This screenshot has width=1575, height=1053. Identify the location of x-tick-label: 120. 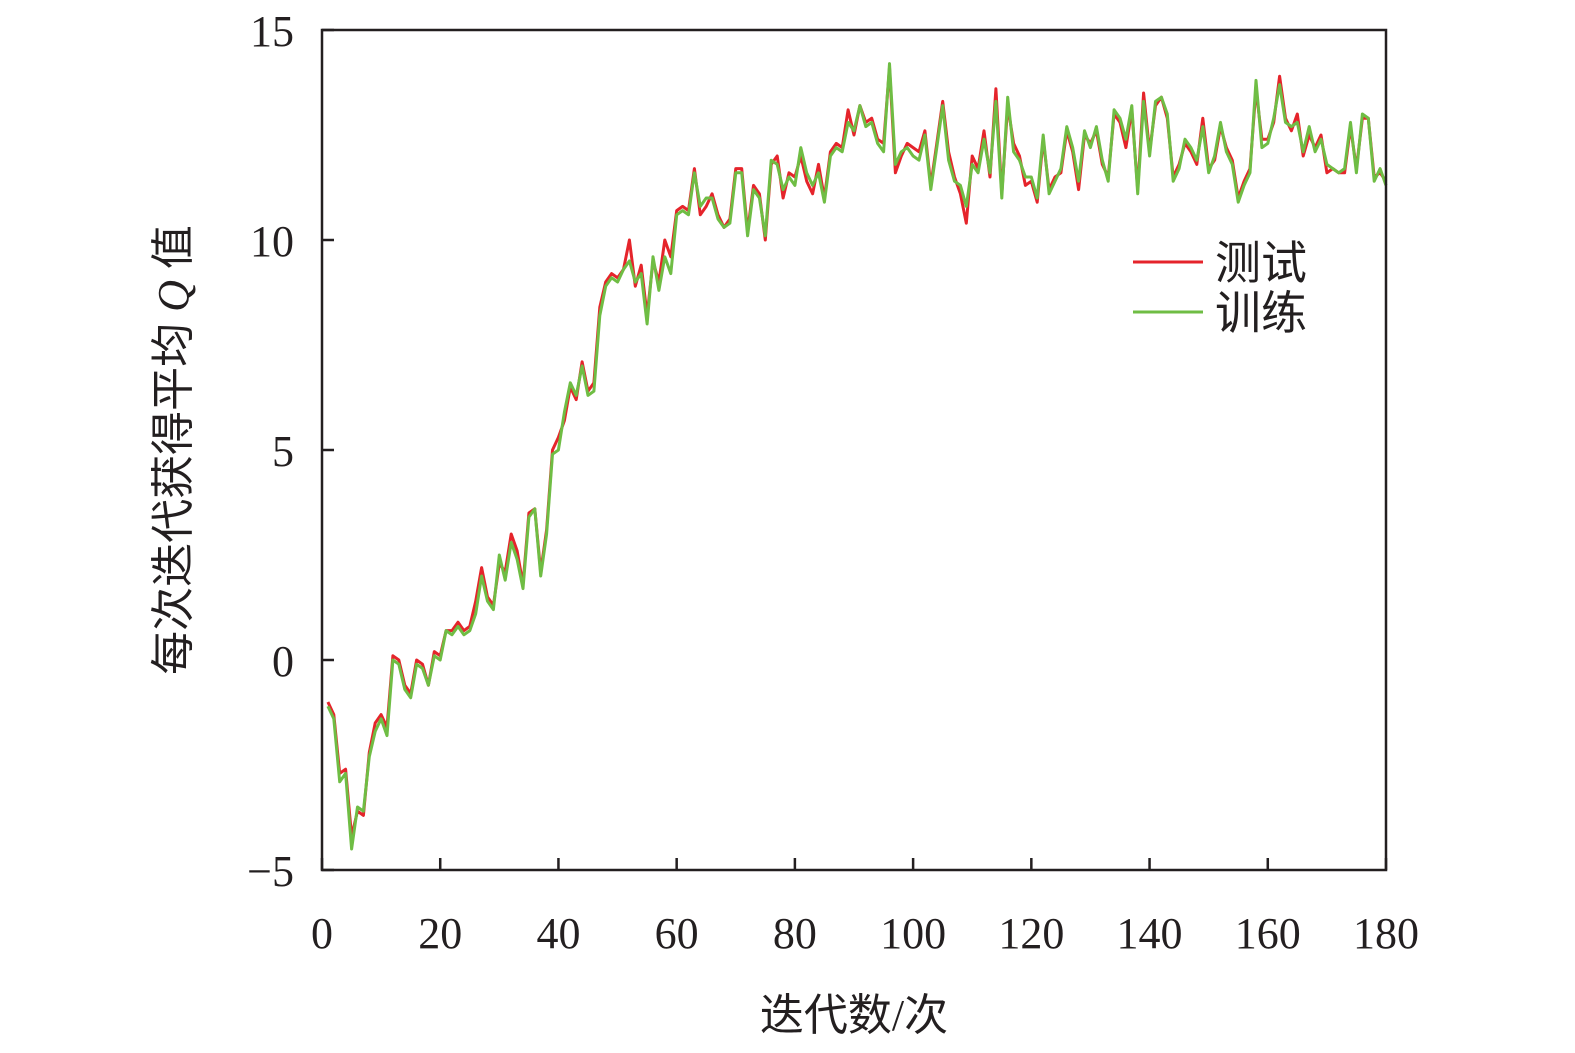
(1031, 933).